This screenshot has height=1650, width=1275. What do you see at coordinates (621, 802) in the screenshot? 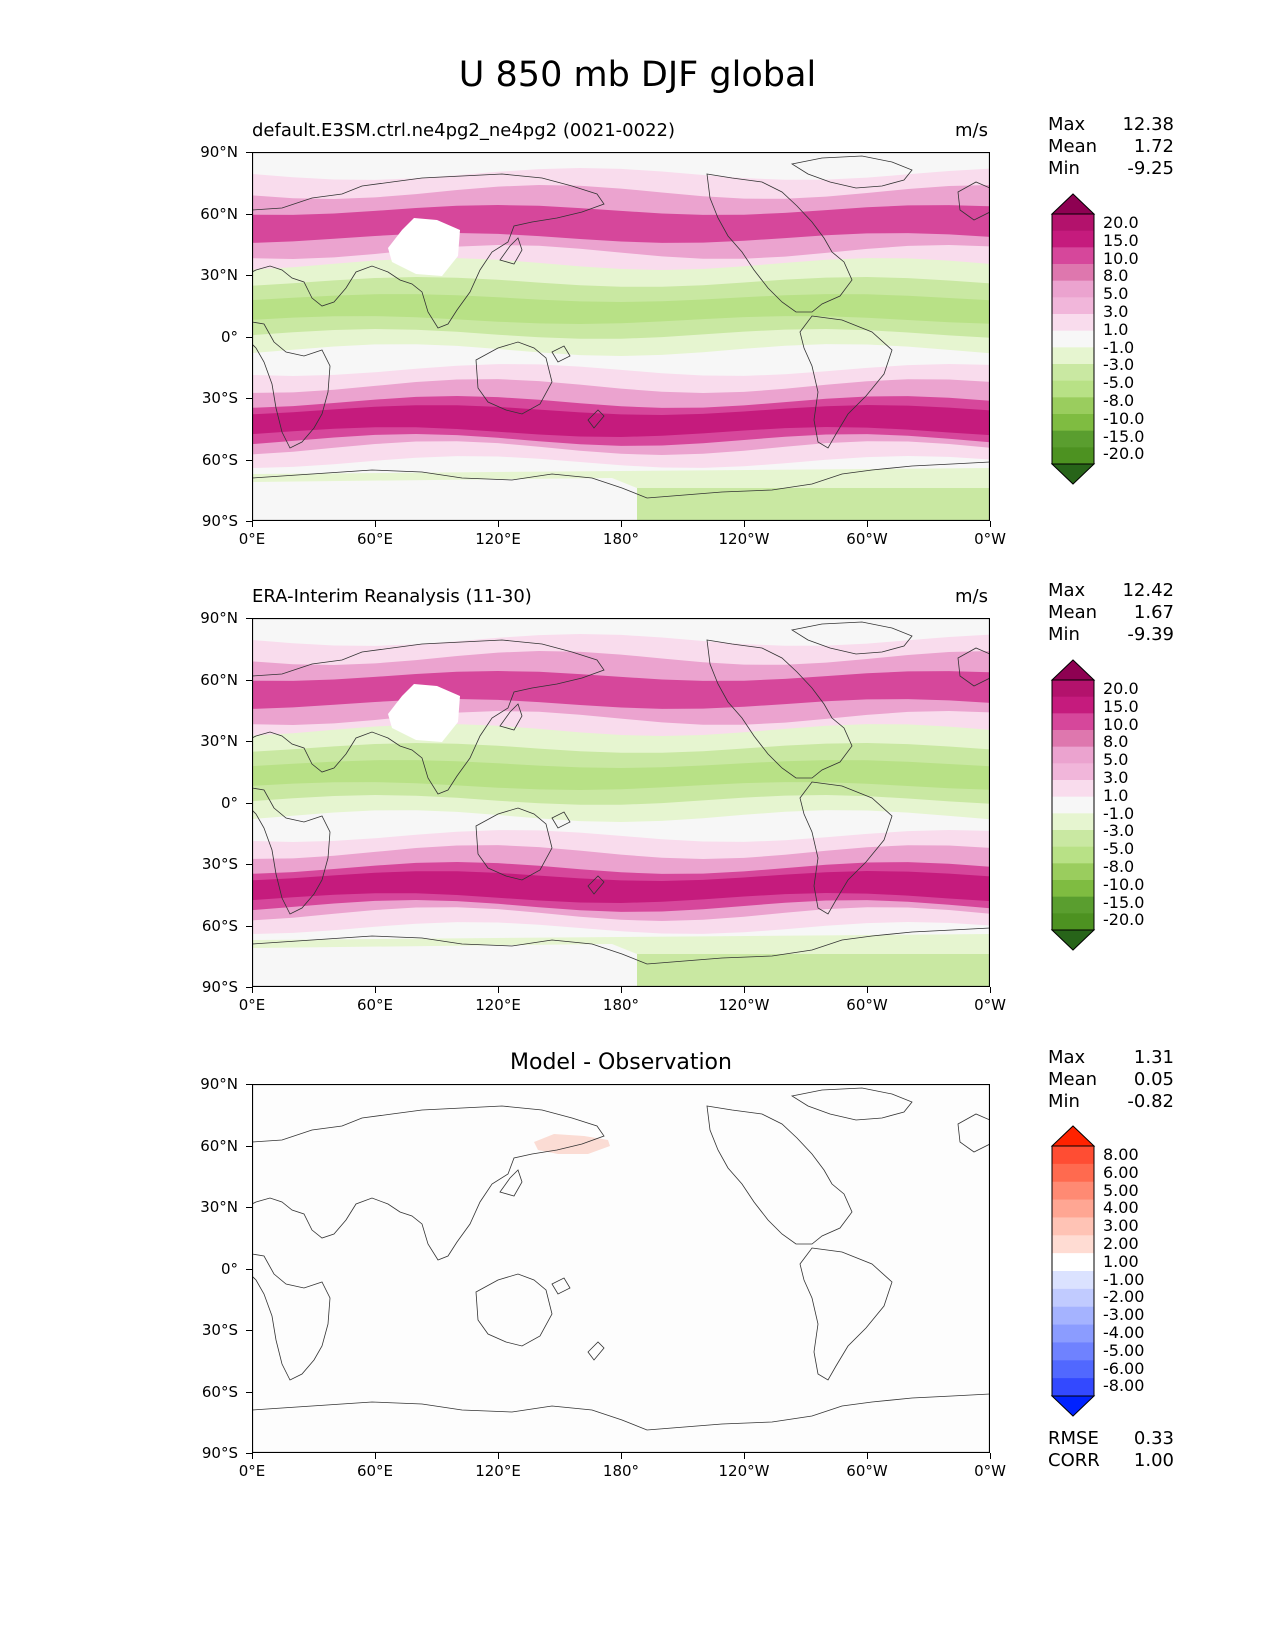
I see `panel2-map` at bounding box center [621, 802].